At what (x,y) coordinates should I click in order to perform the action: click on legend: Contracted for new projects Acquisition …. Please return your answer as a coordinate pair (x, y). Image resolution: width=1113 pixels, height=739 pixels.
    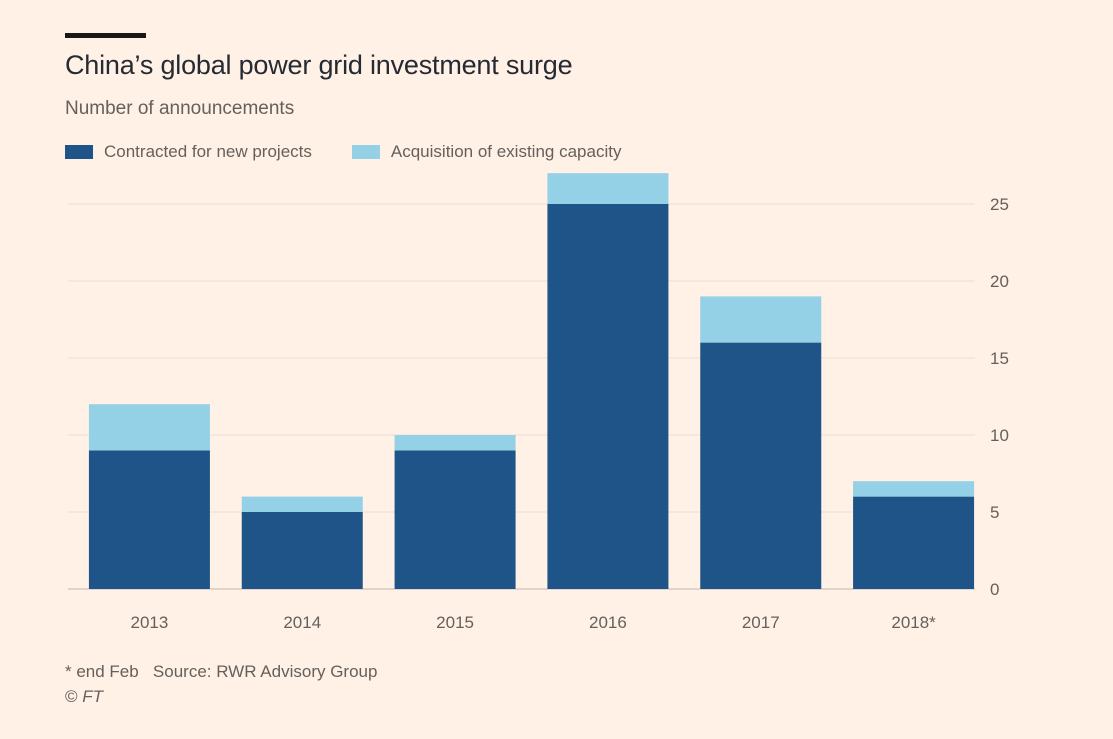
    Looking at the image, I should click on (363, 152).